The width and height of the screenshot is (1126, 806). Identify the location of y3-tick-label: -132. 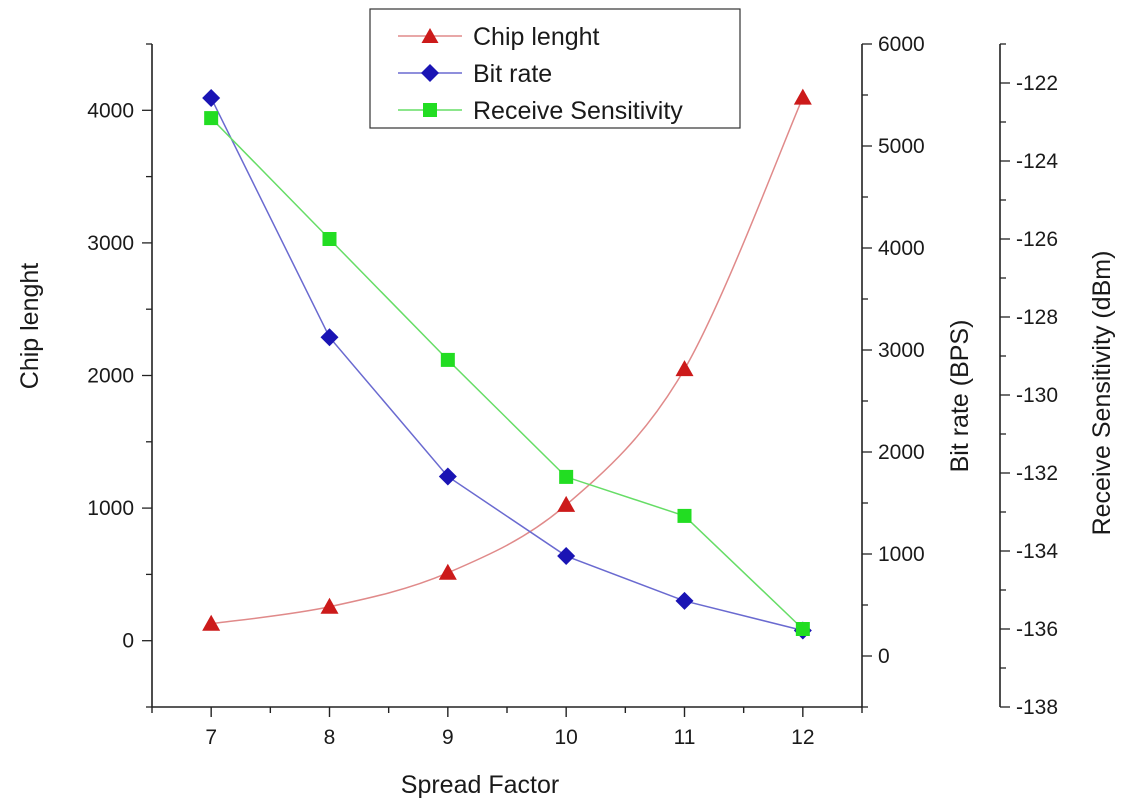
(1037, 473).